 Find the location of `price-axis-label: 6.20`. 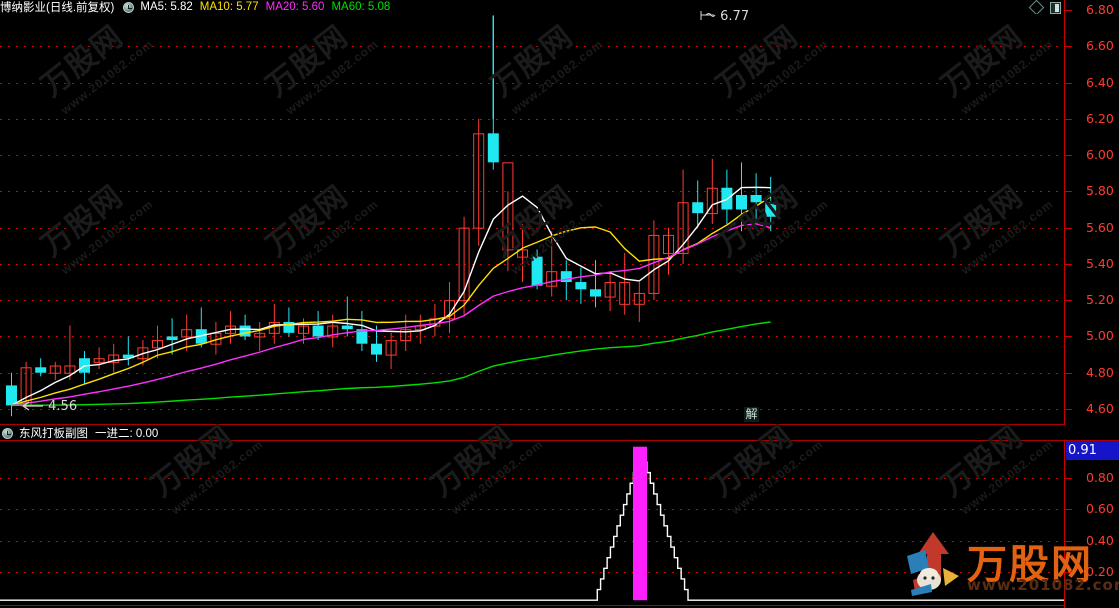

price-axis-label: 6.20 is located at coordinates (1100, 118).